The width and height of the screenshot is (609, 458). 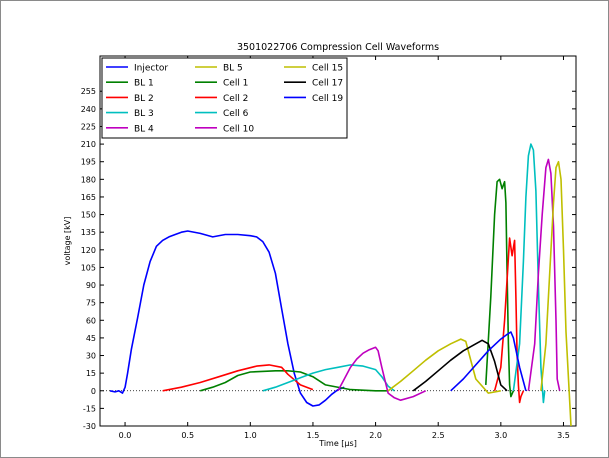 I want to click on y-tick-label: 90, so click(x=91, y=285).